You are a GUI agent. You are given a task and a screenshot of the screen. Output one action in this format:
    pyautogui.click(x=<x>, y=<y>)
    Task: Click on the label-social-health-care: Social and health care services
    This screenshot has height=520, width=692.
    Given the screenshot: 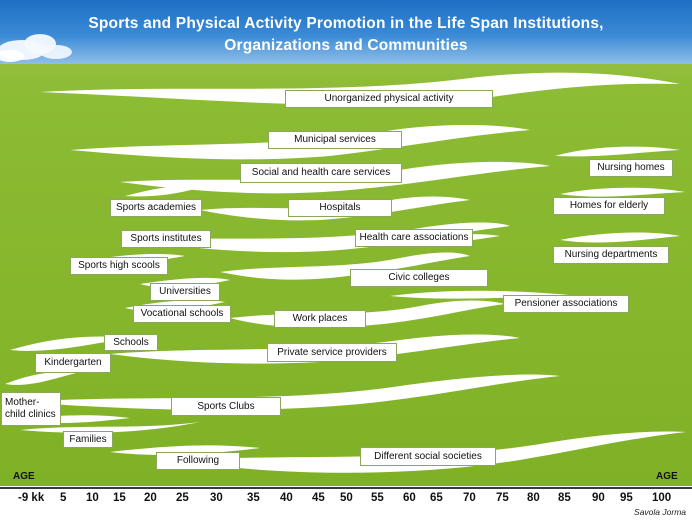 What is the action you would take?
    pyautogui.click(x=321, y=173)
    